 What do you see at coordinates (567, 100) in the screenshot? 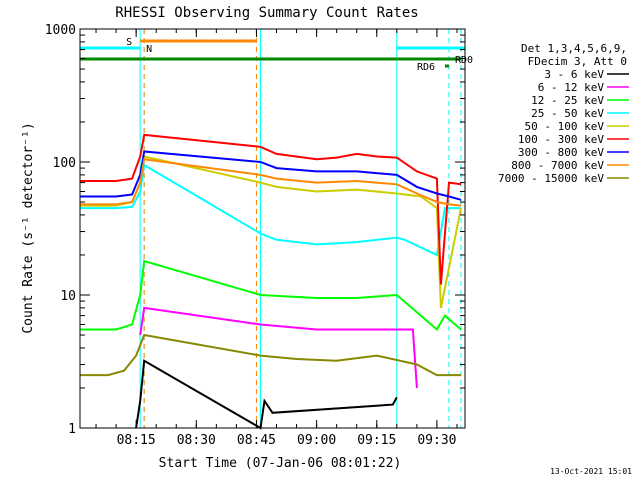
I see `legend-label-3: 12 - 25 keV` at bounding box center [567, 100].